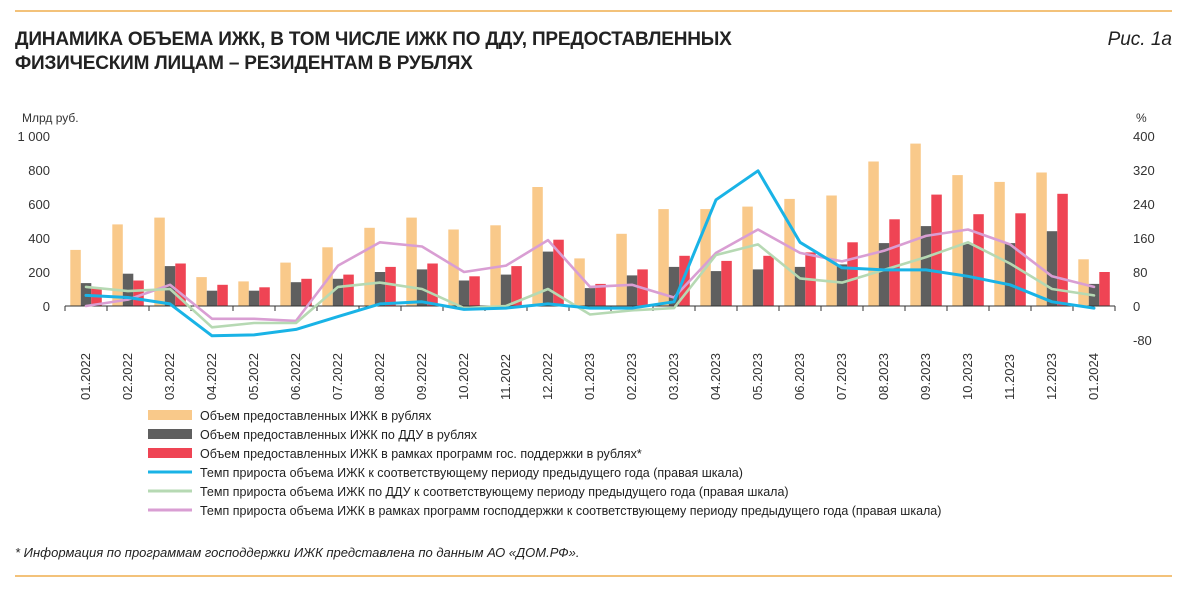 The height and width of the screenshot is (592, 1200). I want to click on x-axis-category-label: 05.2023, so click(757, 376).